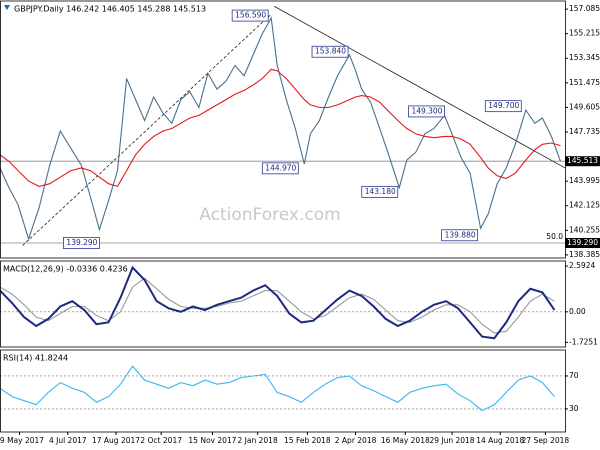 This screenshot has width=600, height=450. Describe the element at coordinates (161, 440) in the screenshot. I see `x-tick-label: 2 Oct 2017` at that location.